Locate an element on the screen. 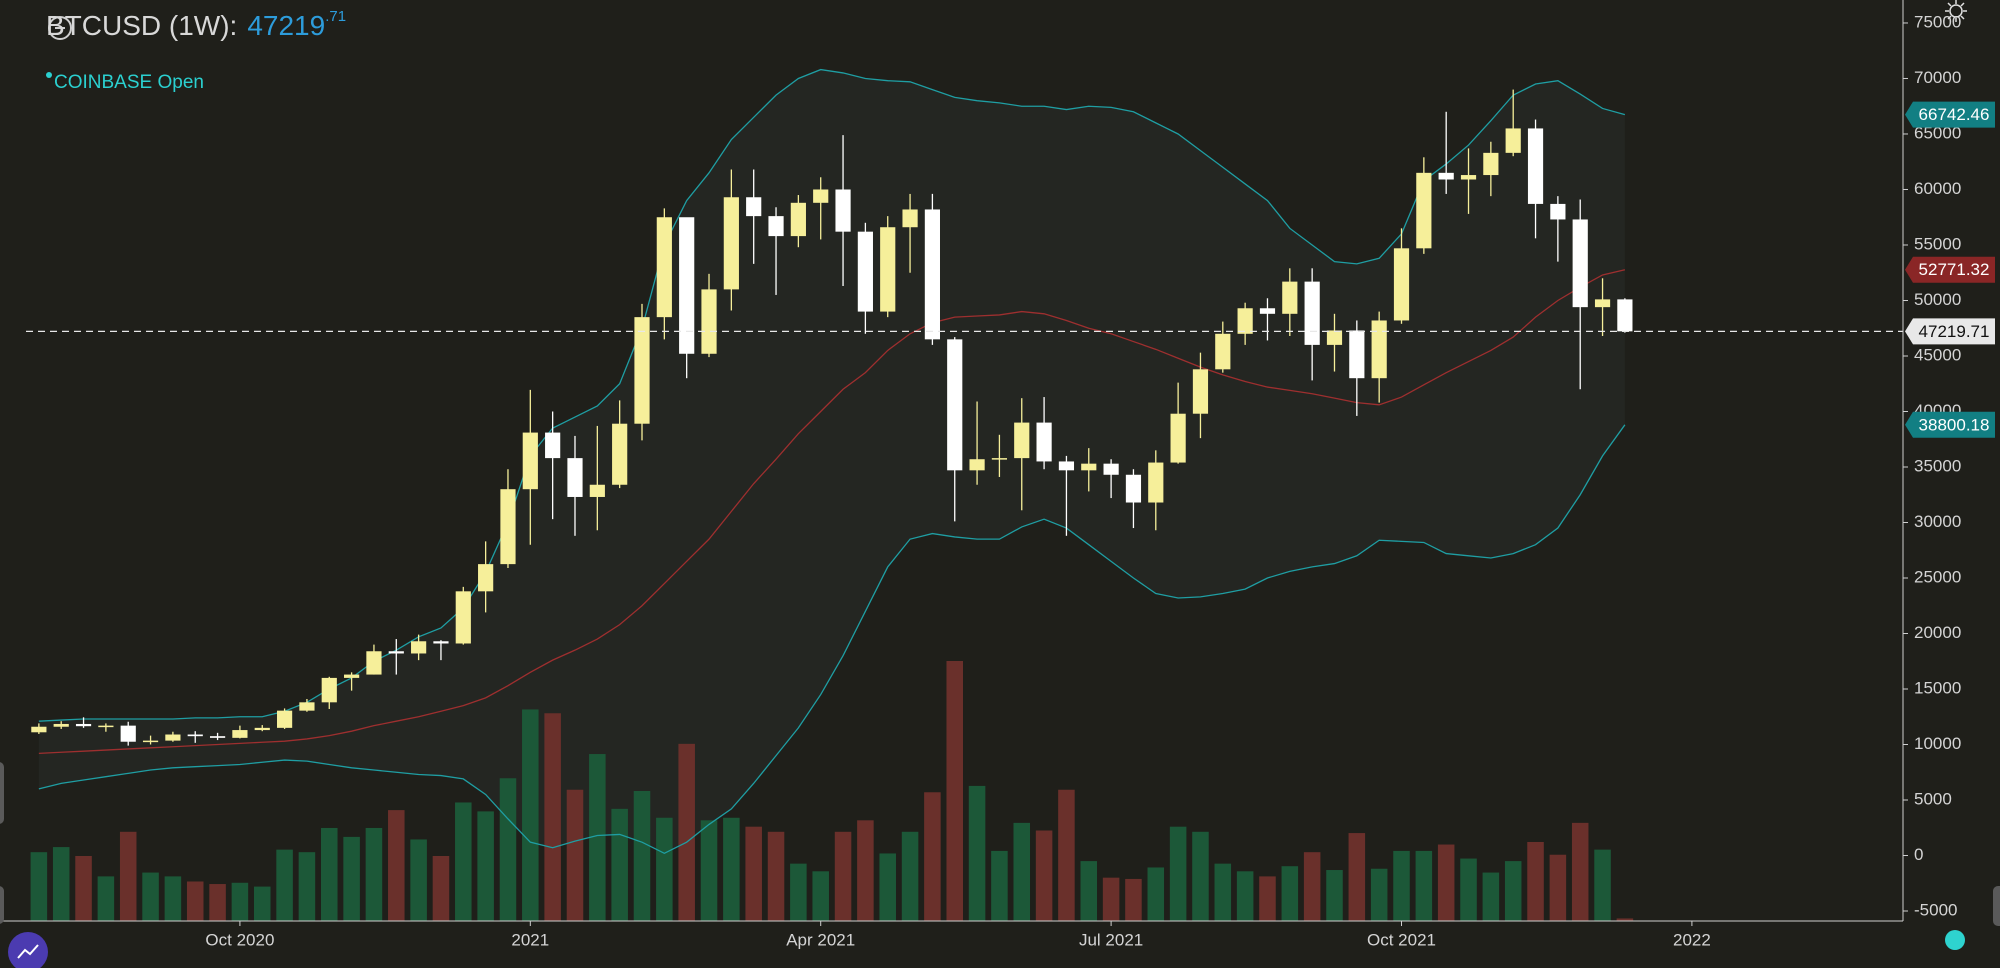 Image resolution: width=2000 pixels, height=968 pixels. y-tick-label: 50000 is located at coordinates (1937, 299).